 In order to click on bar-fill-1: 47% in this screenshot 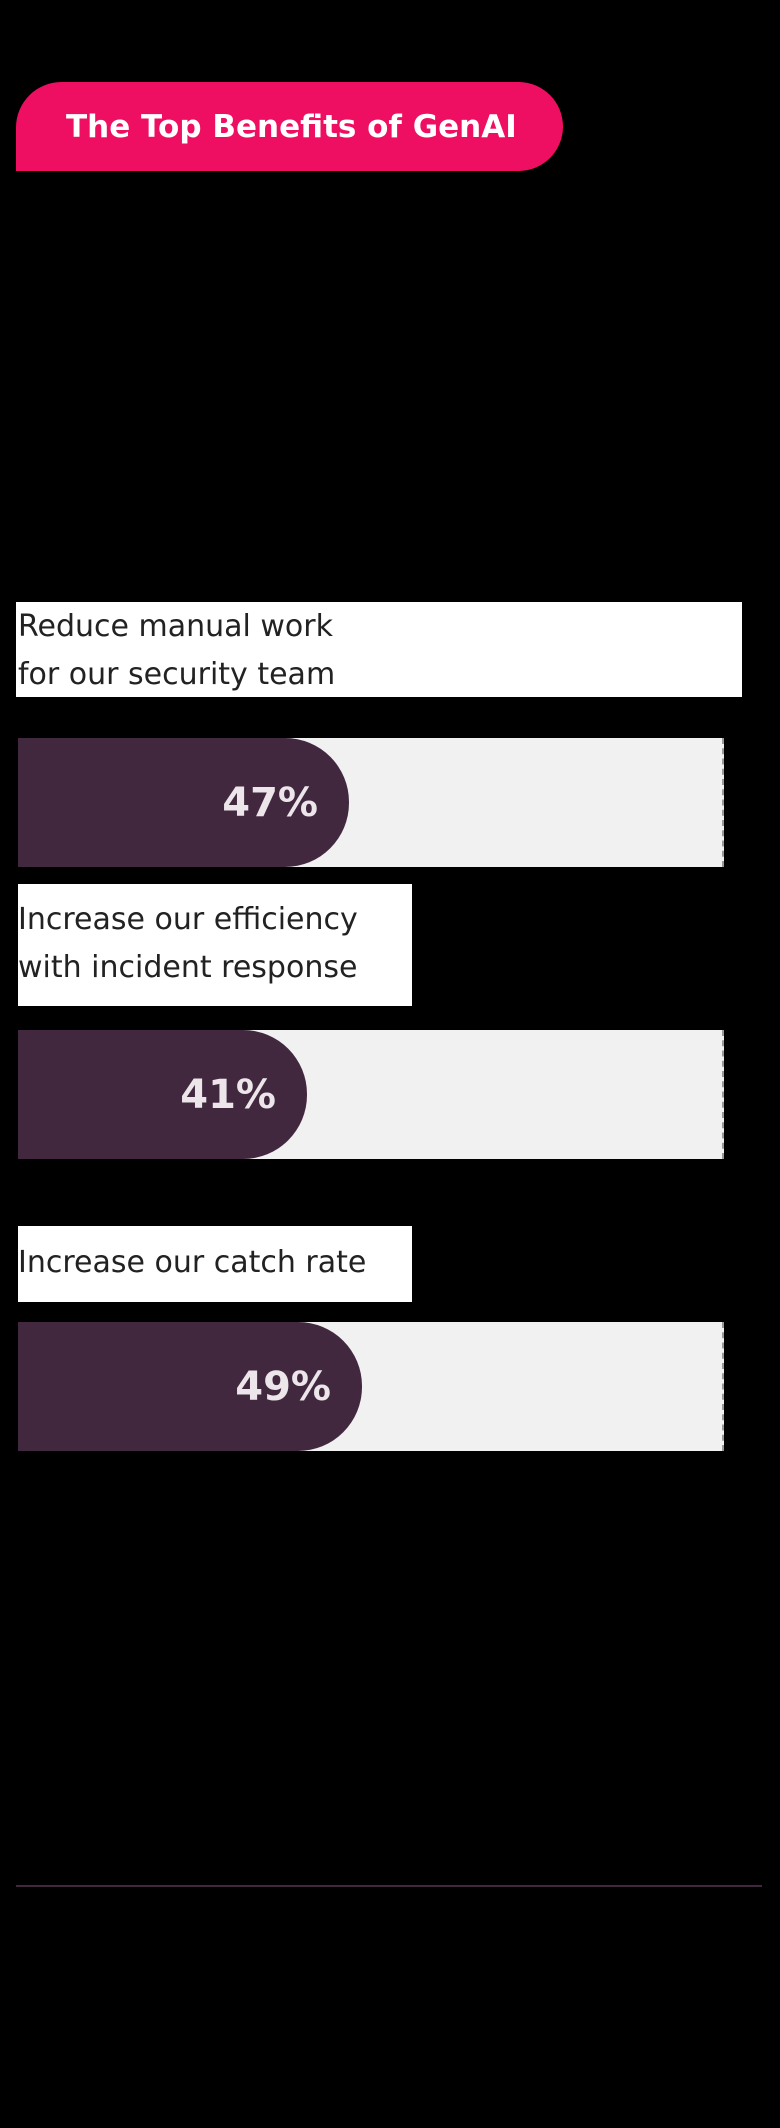, I will do `click(183, 802)`.